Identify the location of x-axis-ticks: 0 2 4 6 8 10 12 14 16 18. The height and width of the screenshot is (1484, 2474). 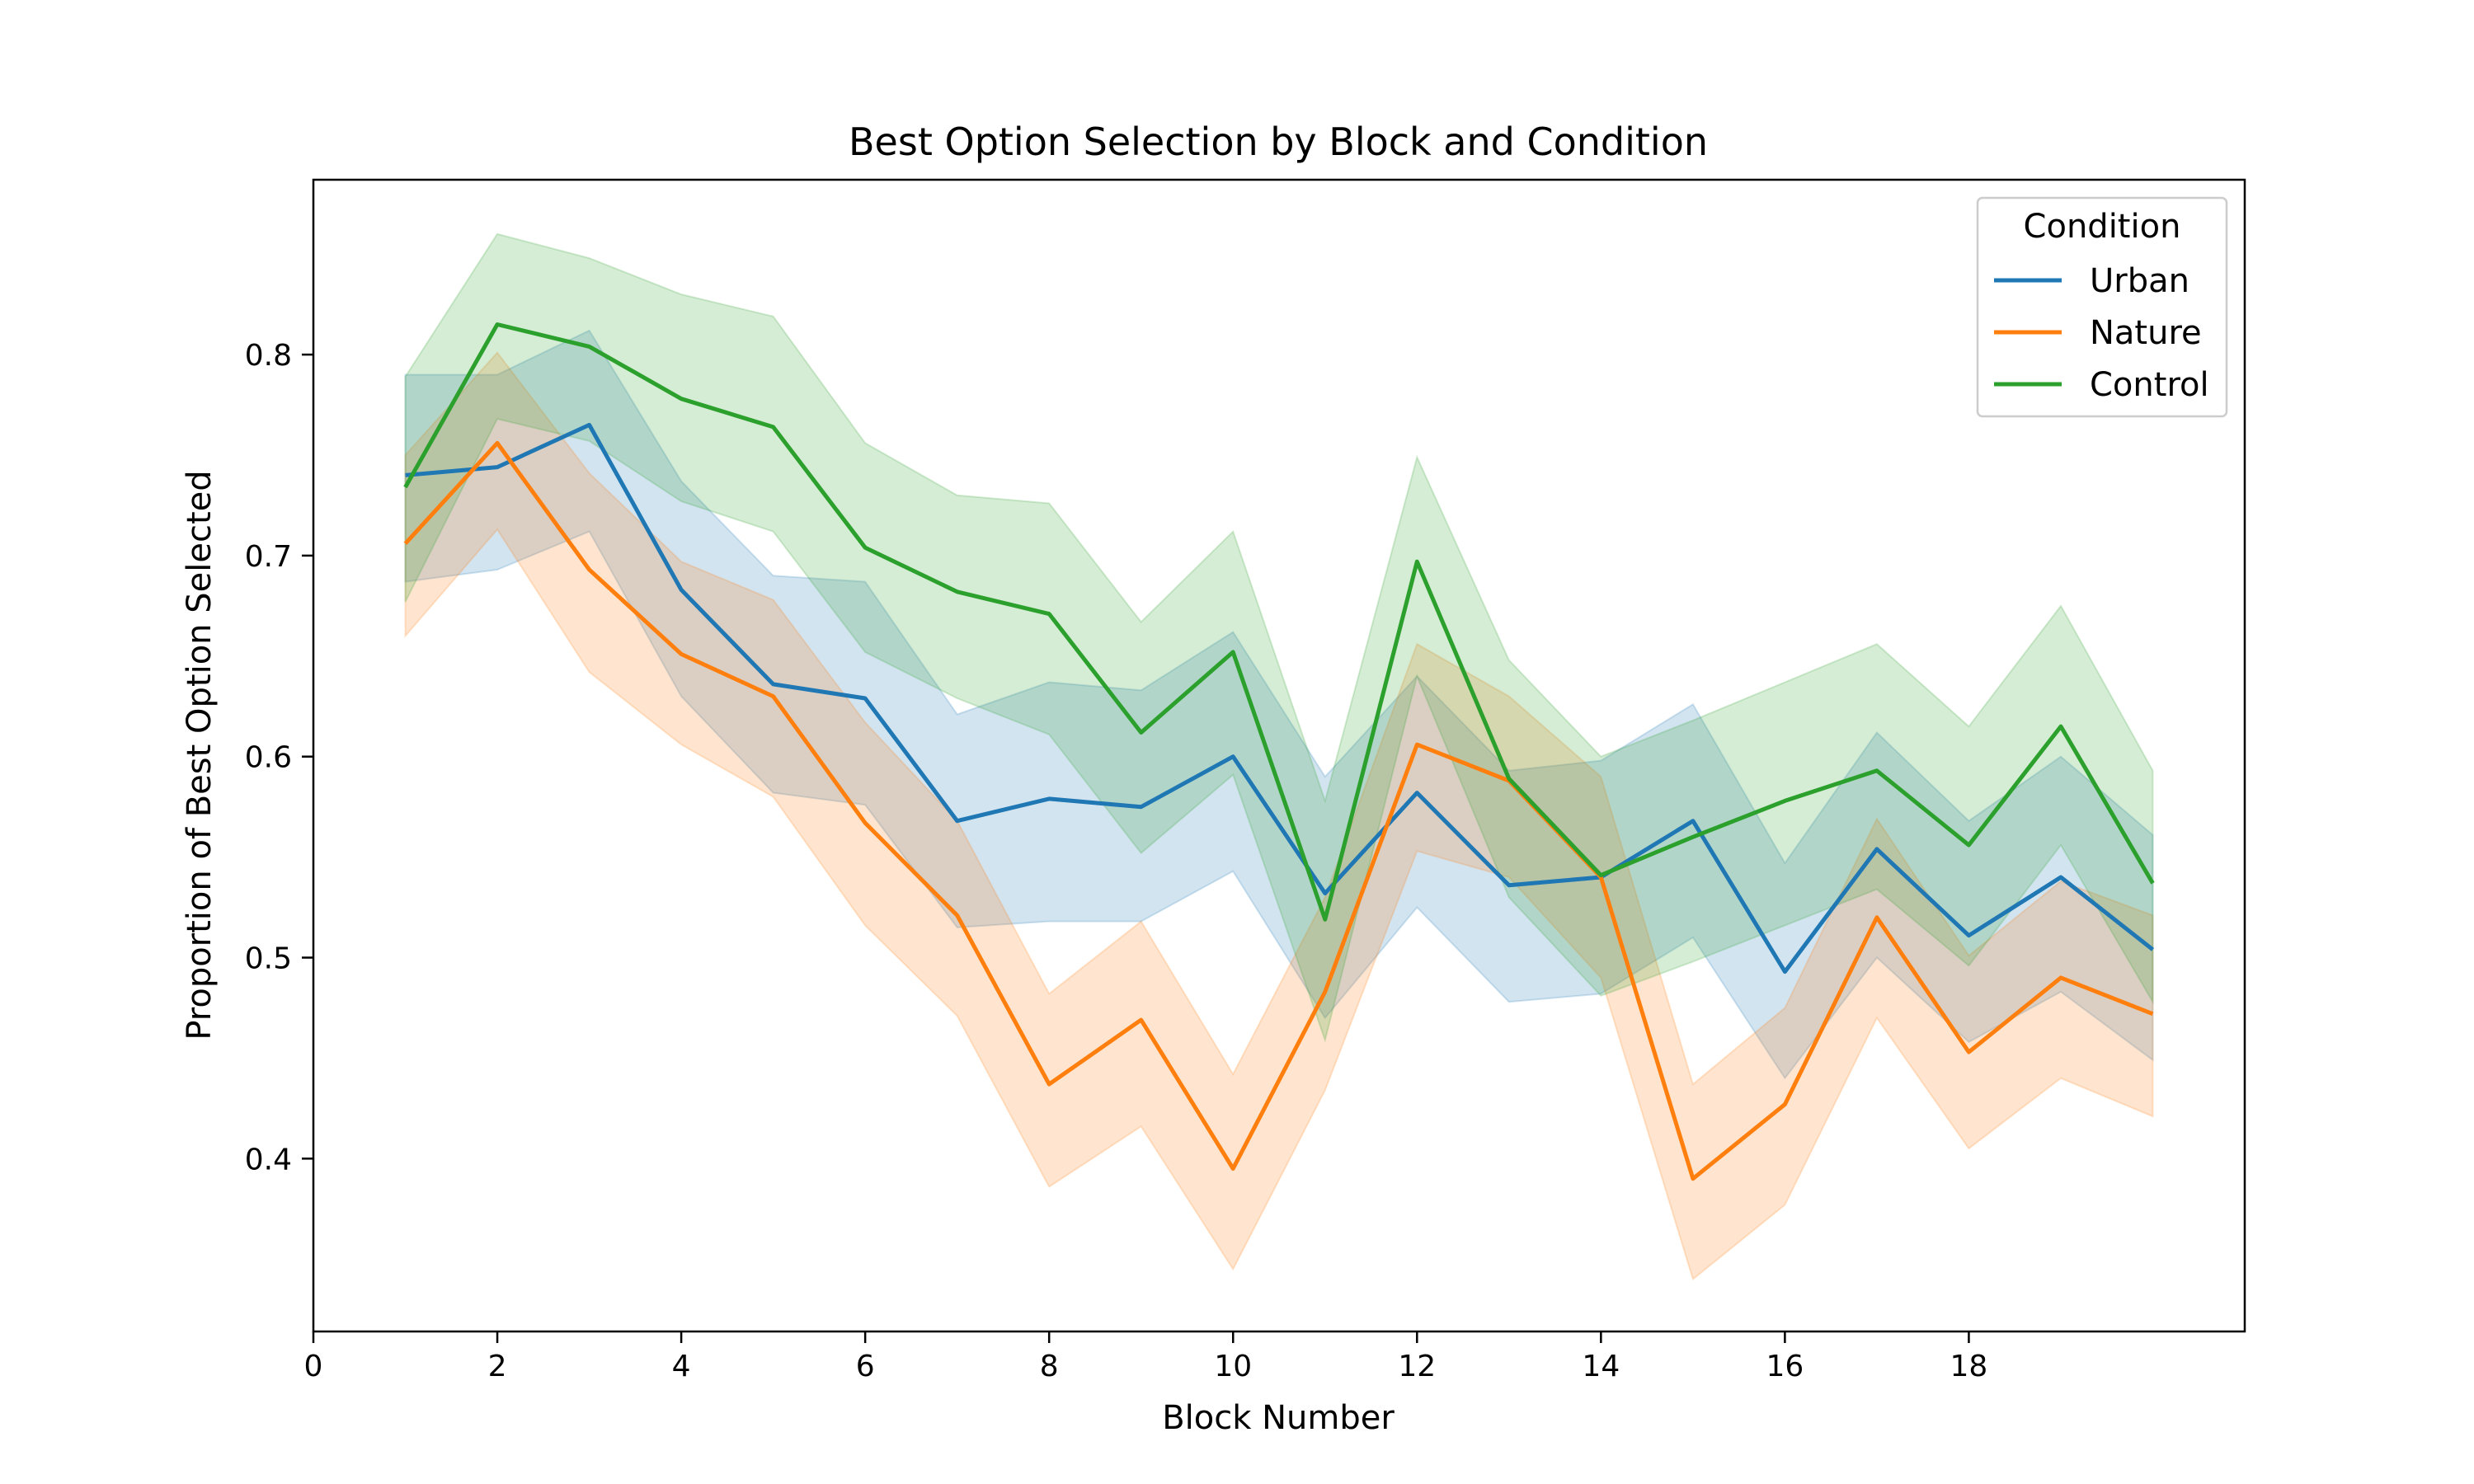
(1146, 1357).